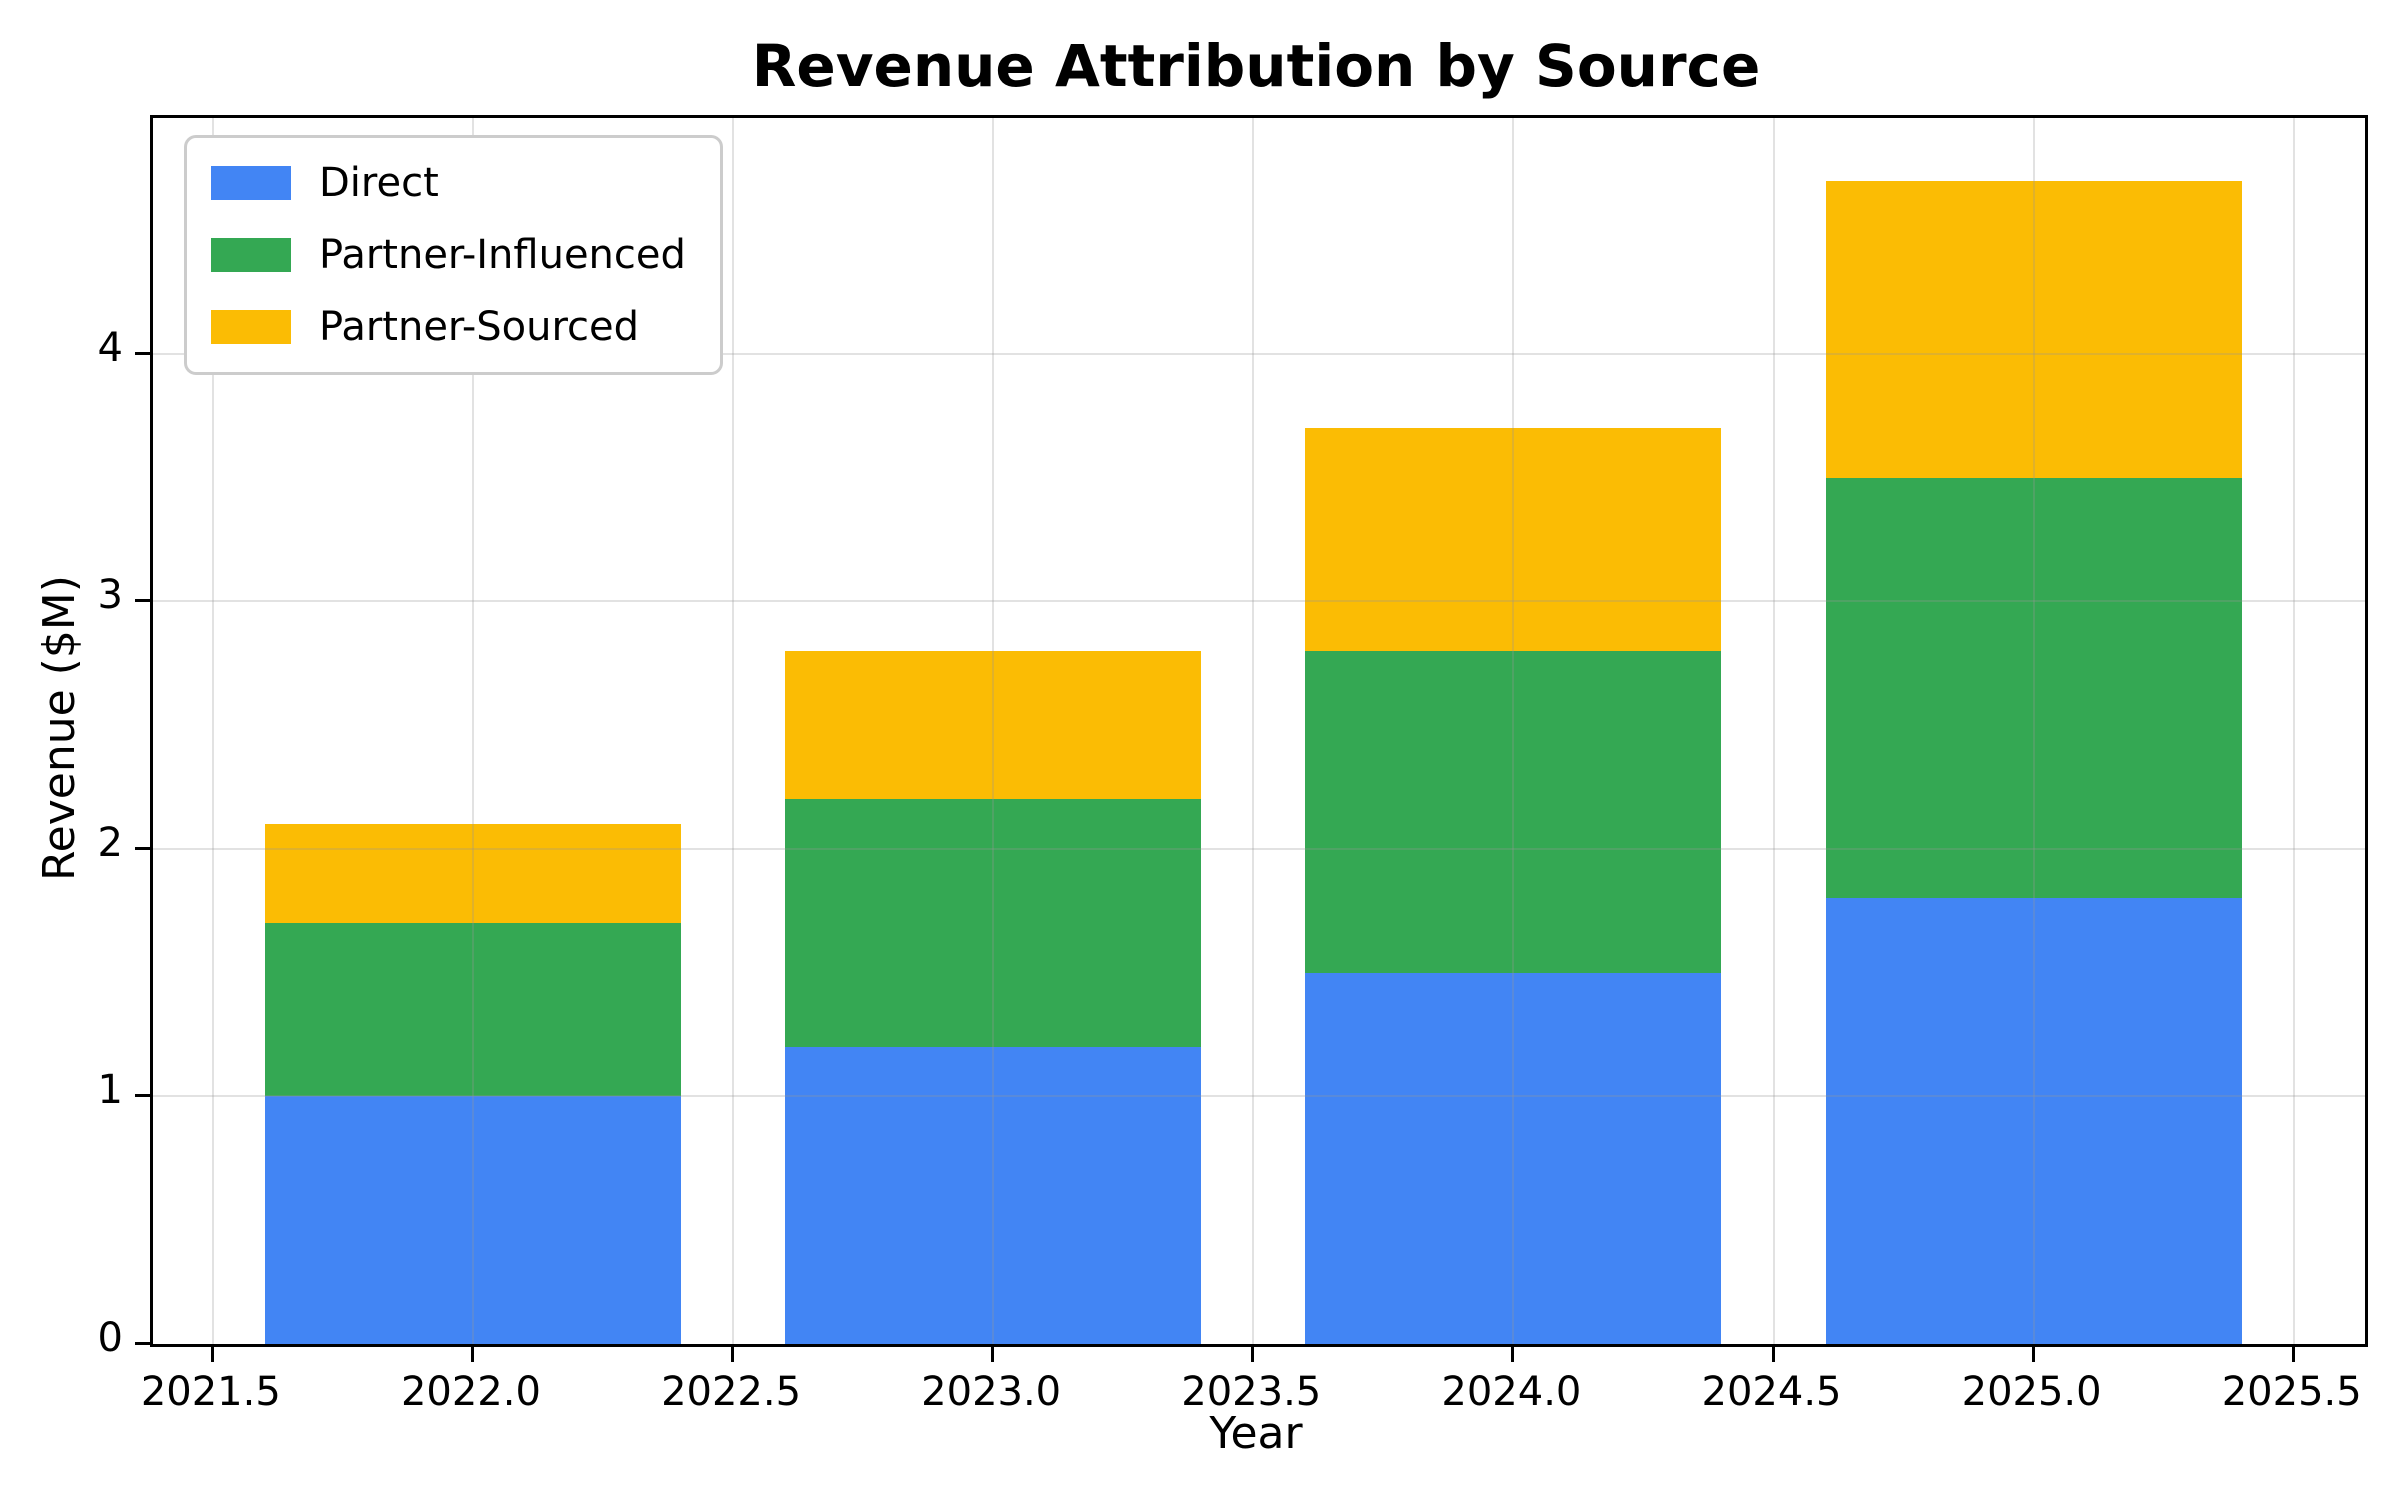  I want to click on x-tick-label-6: 2024.5, so click(1771, 1392).